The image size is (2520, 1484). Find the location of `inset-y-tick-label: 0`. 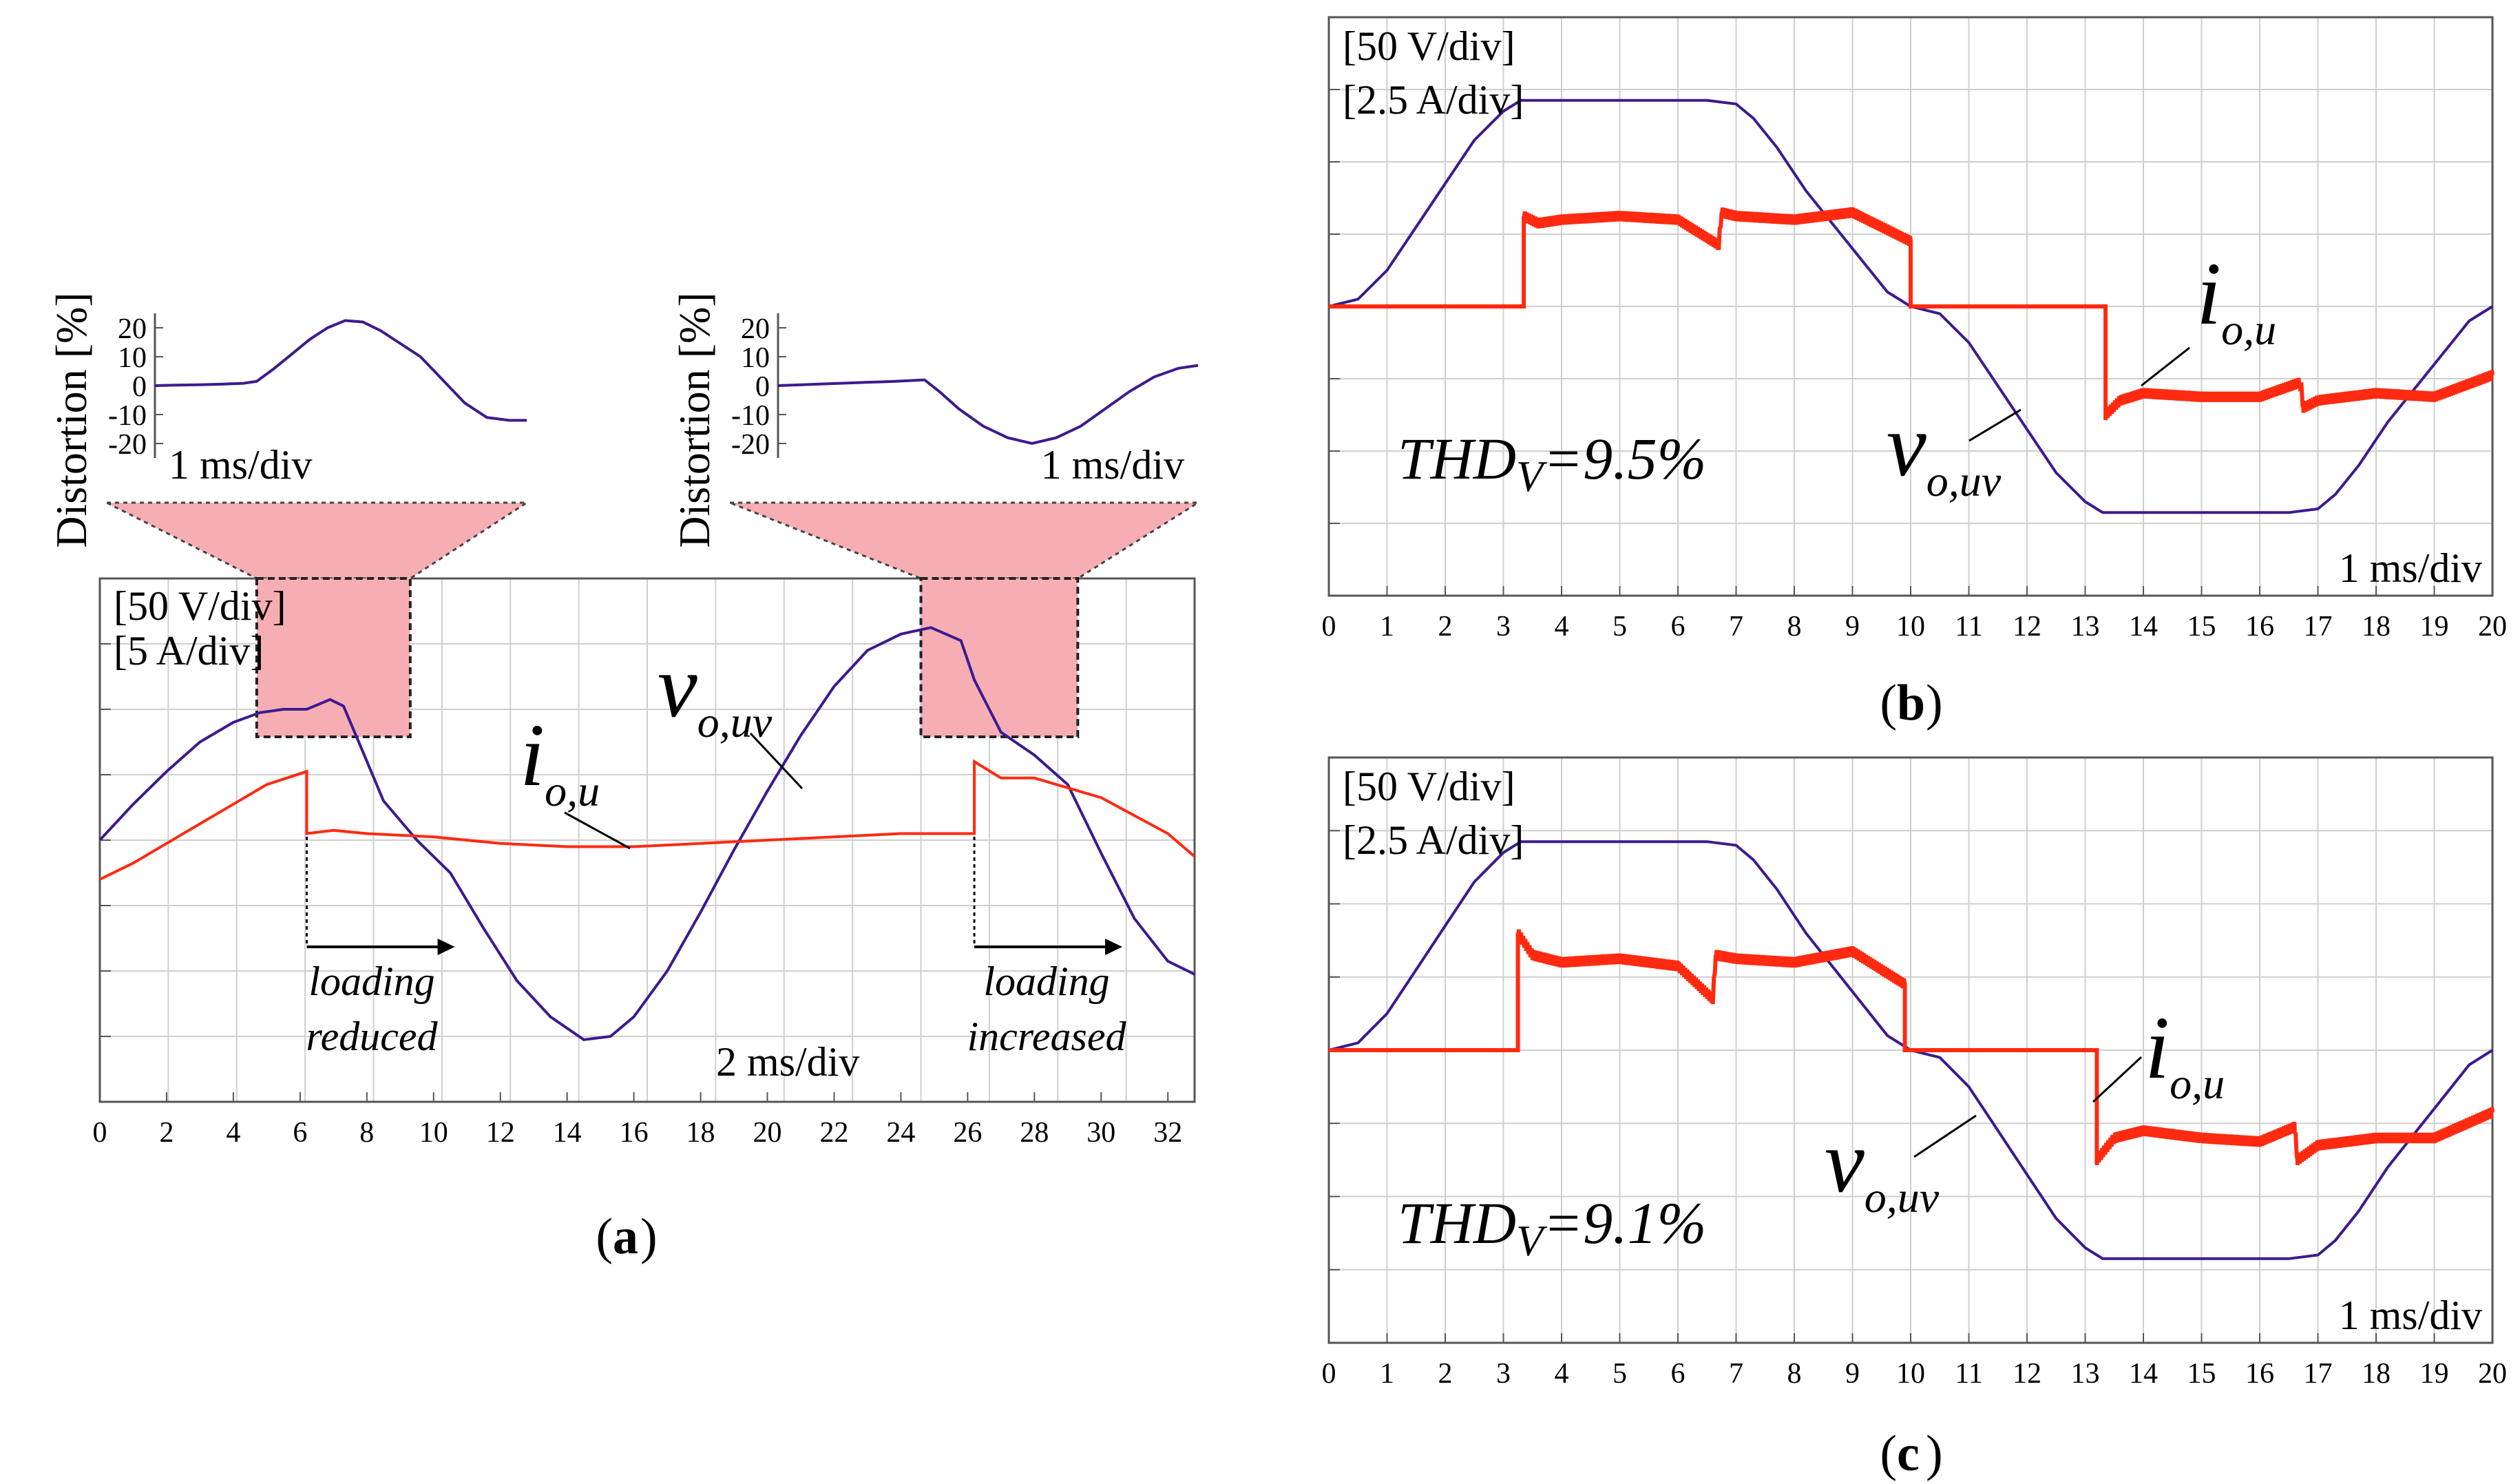

inset-y-tick-label: 0 is located at coordinates (139, 387).